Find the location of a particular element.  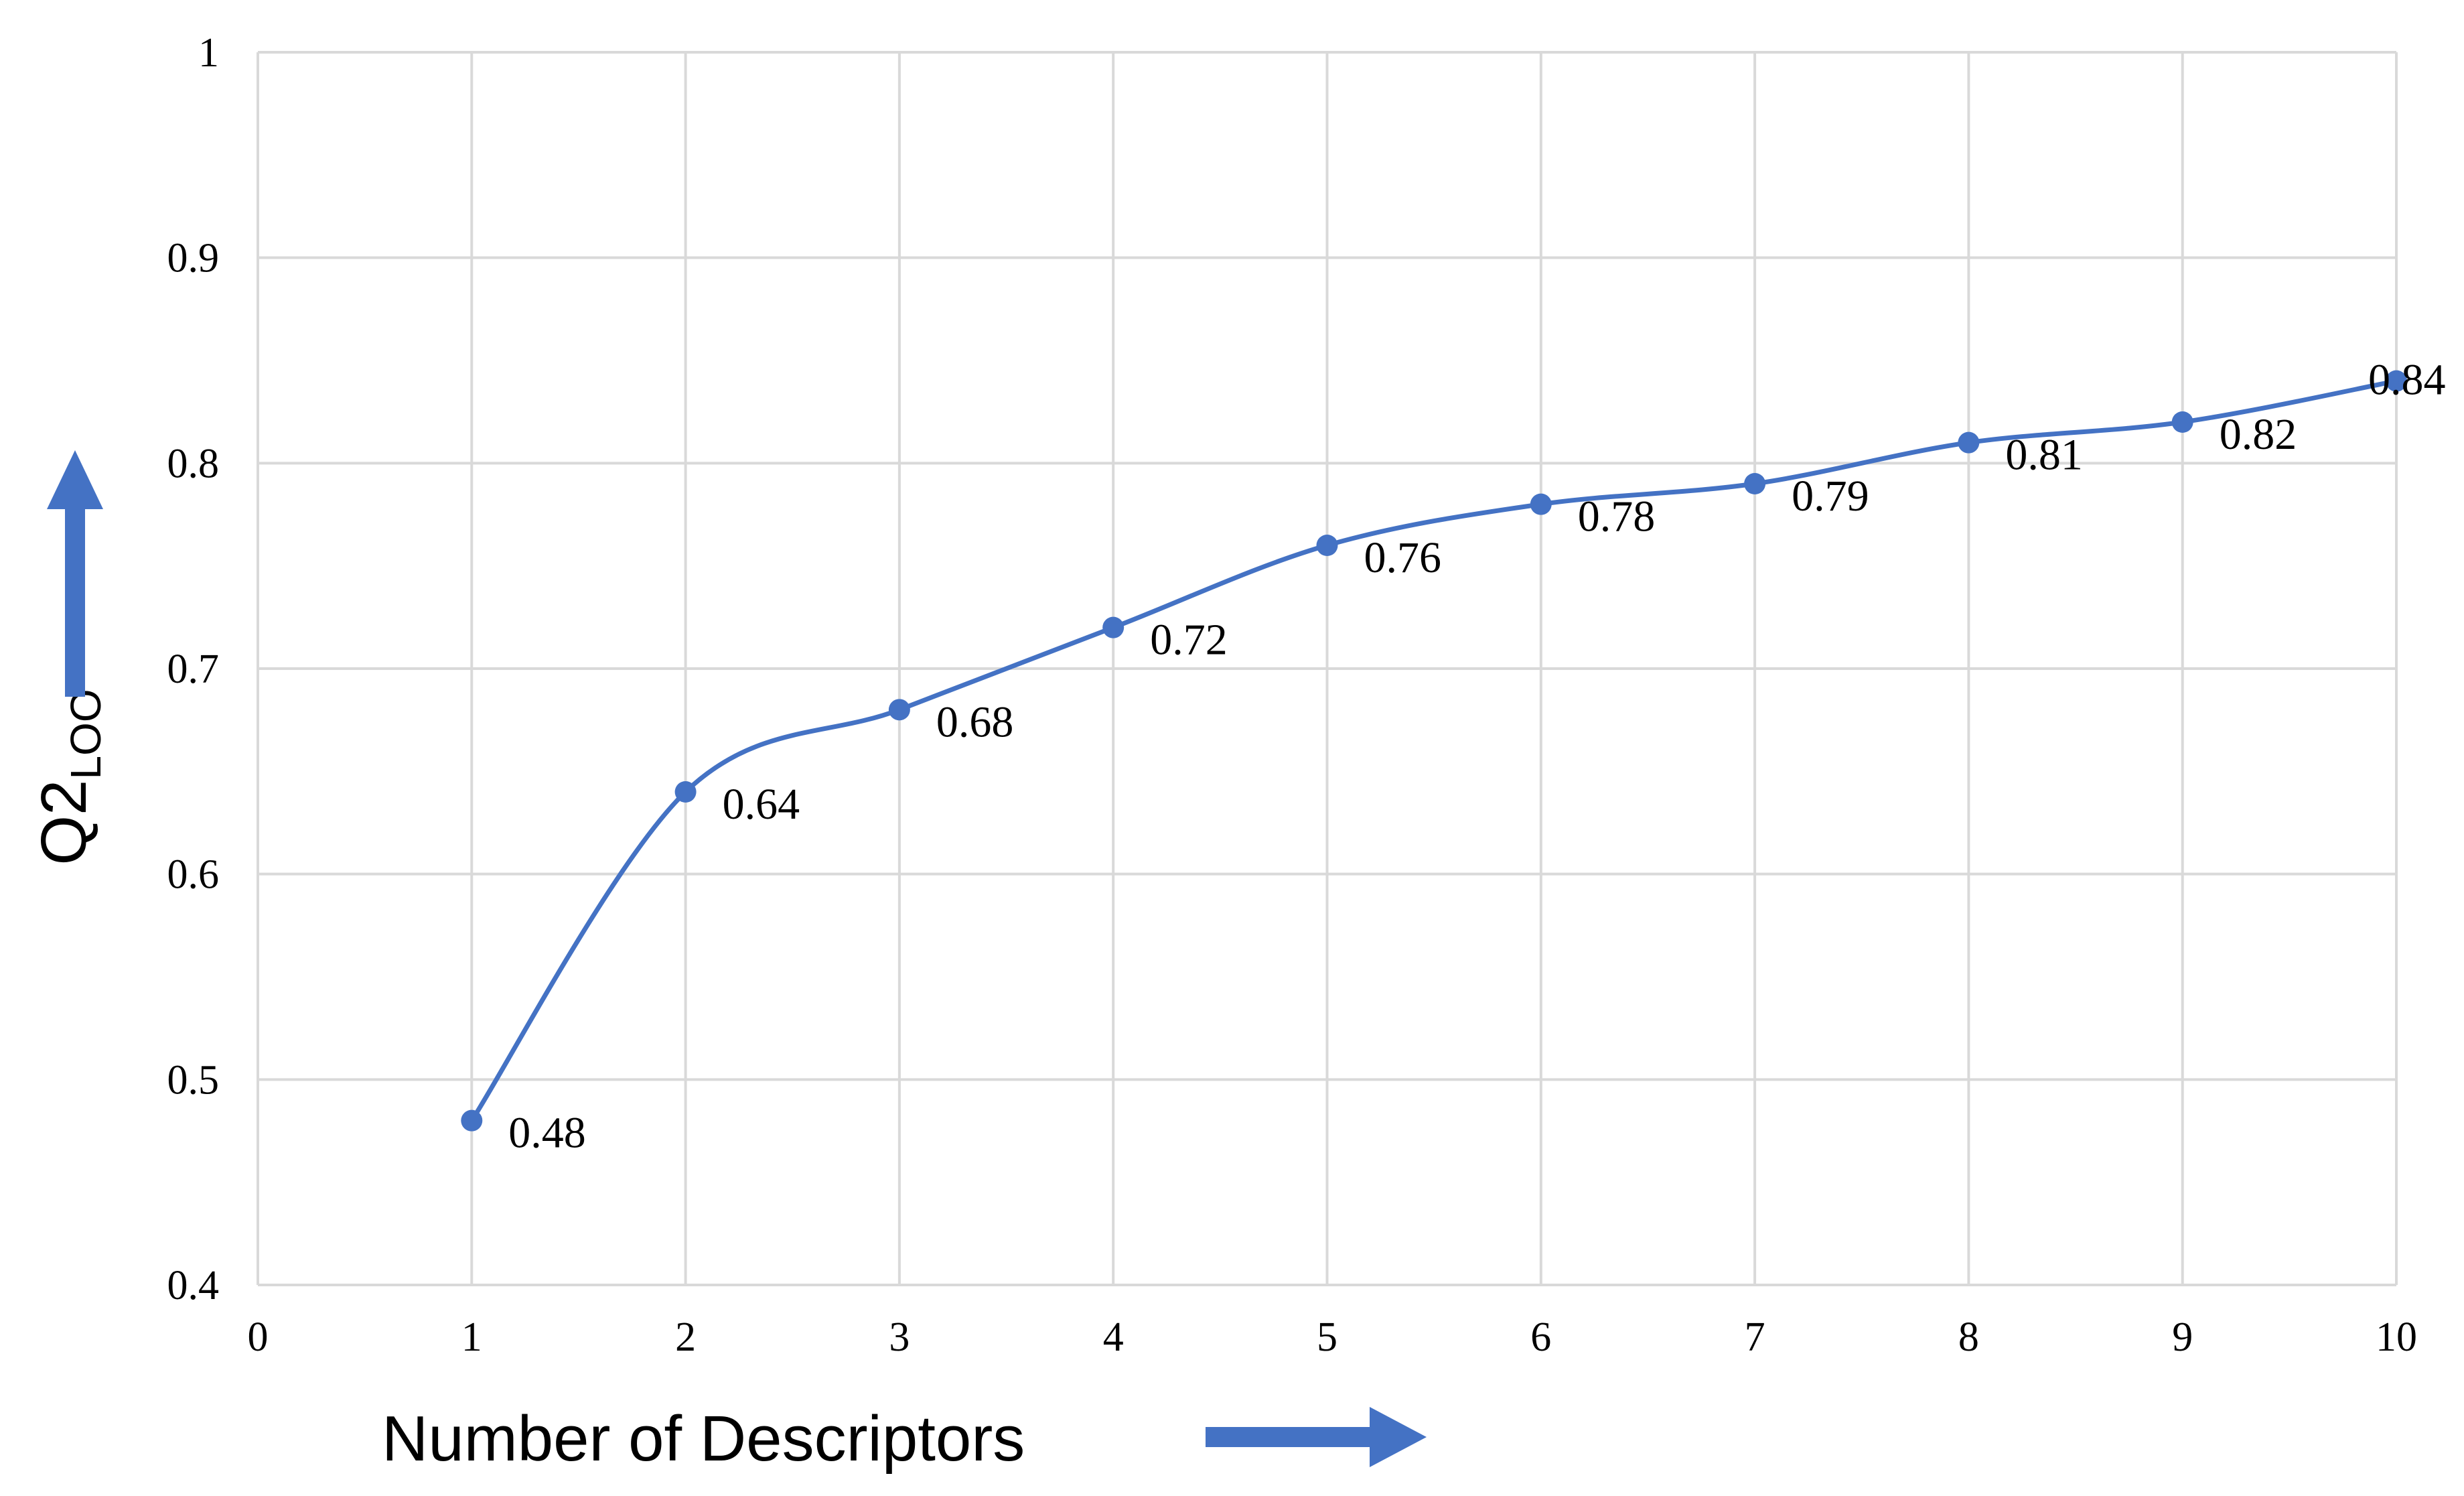

x-tick-label: 10 is located at coordinates (2396, 1337).